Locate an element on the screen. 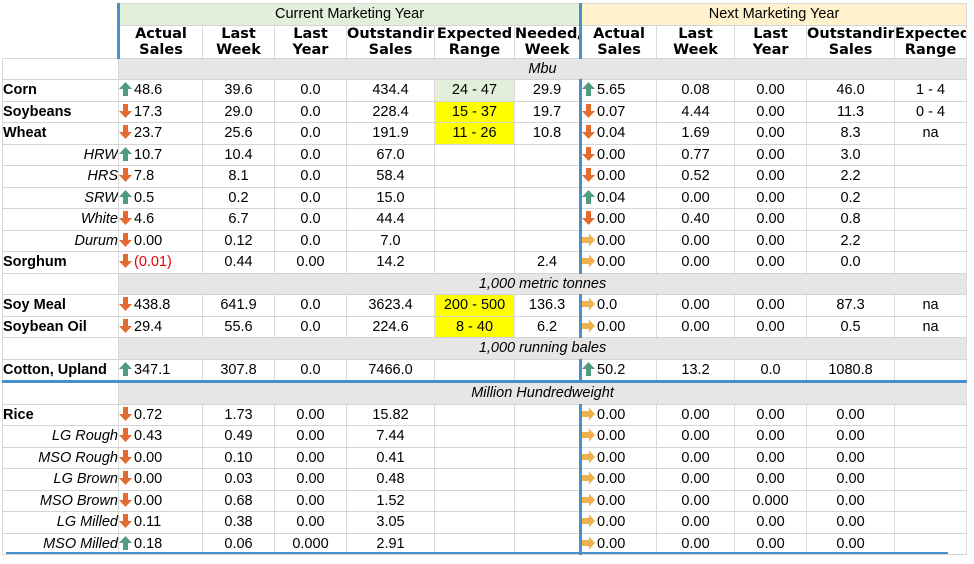 The height and width of the screenshot is (564, 974). commodity-name: Wheat is located at coordinates (60, 133).